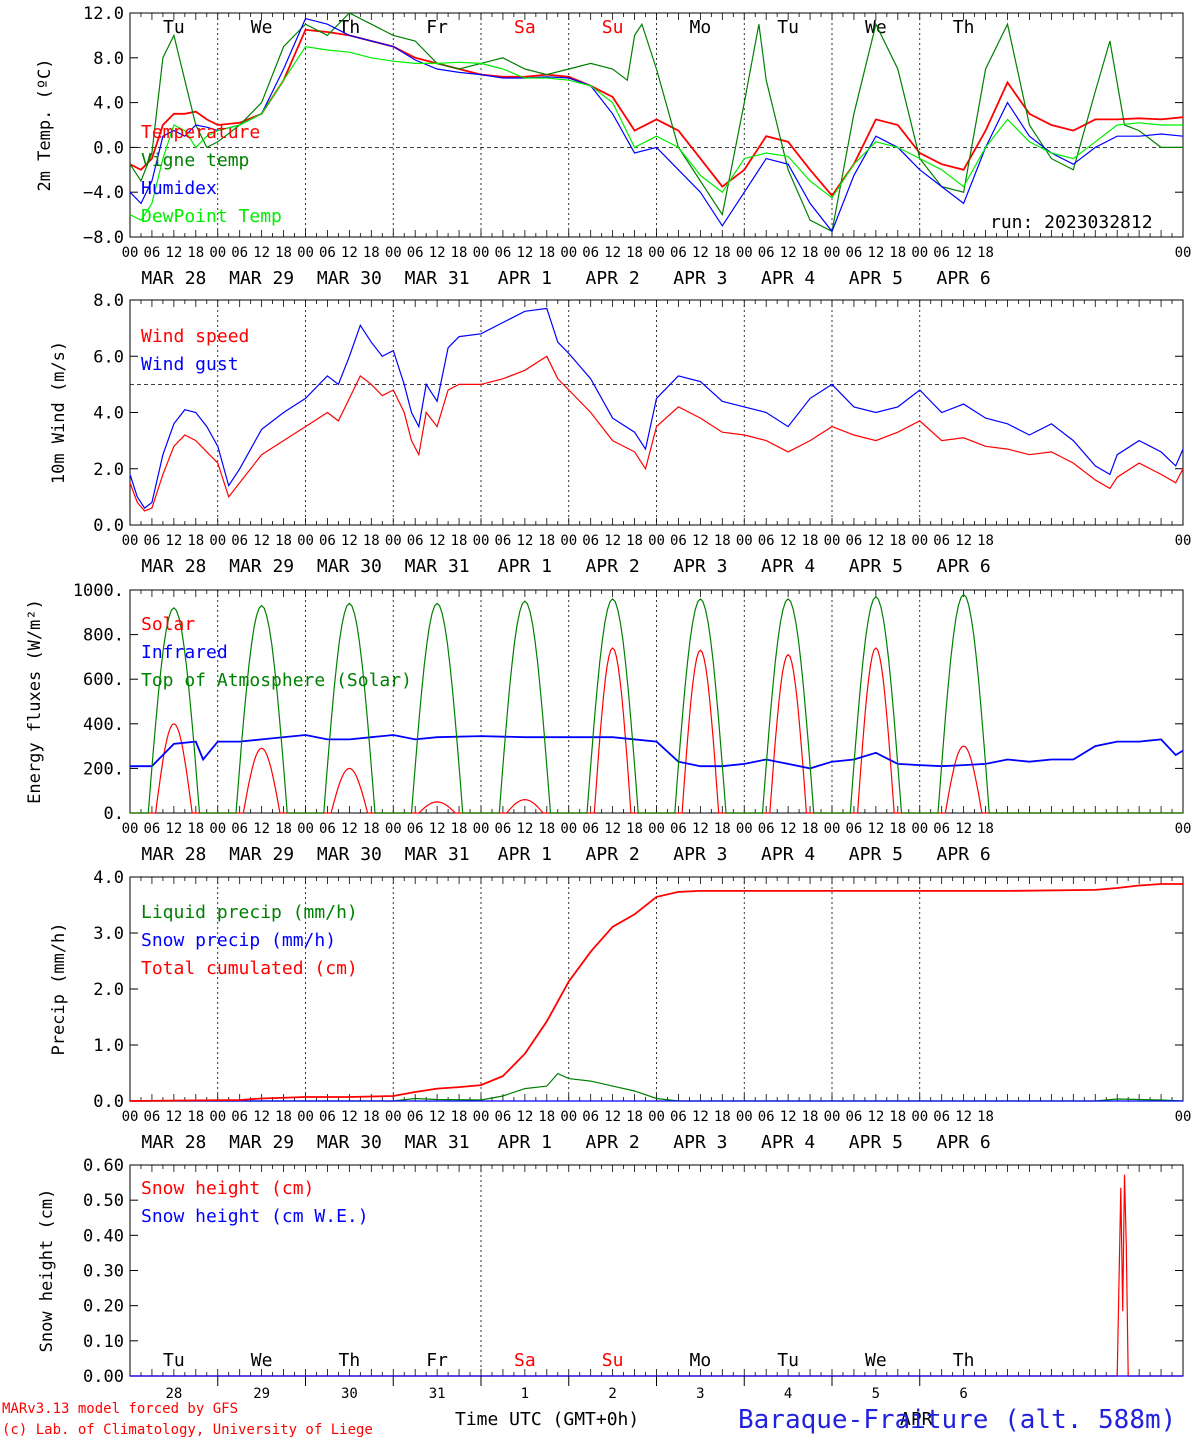 Image resolution: width=1194 pixels, height=1440 pixels. I want to click on y-tick-label: 0.0, so click(108, 526).